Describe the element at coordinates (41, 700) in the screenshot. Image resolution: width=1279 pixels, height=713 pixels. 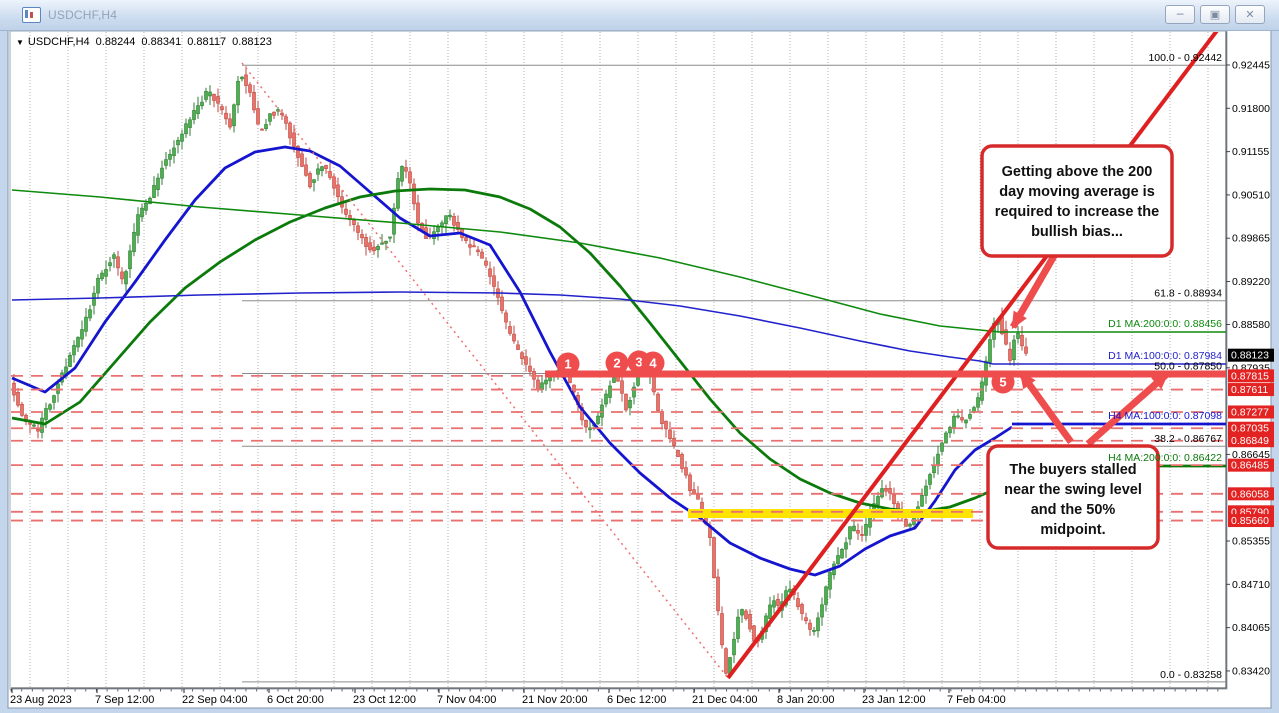
I see `svg-text: 23 Aug 2023` at that location.